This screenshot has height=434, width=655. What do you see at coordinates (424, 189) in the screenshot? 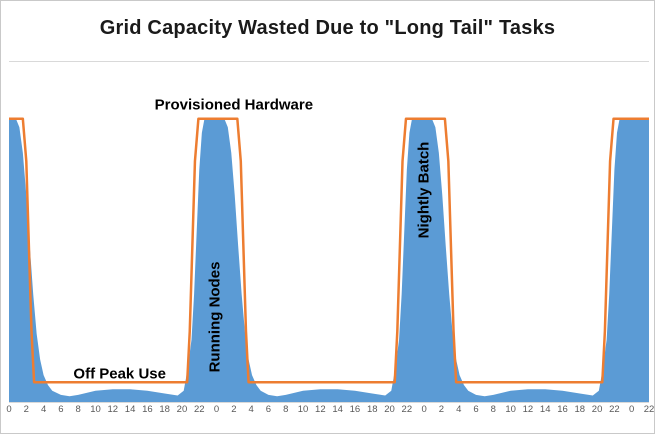
I see `annotation-nightly-batch: Nightly Batch` at bounding box center [424, 189].